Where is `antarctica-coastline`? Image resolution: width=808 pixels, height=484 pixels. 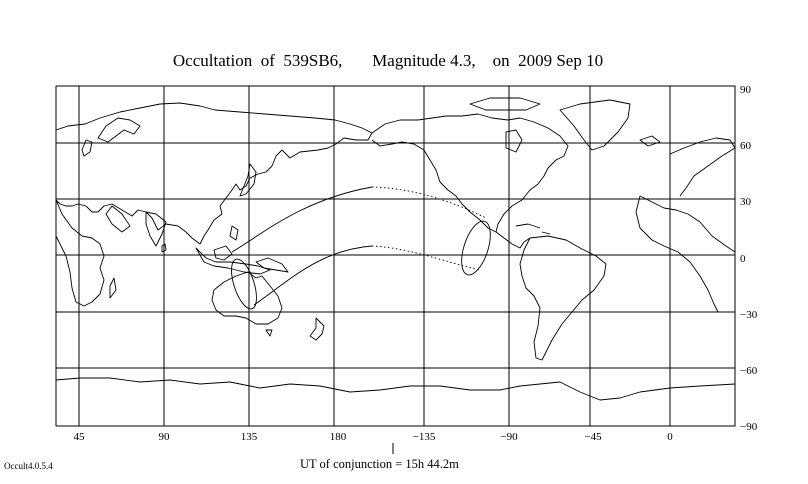
antarctica-coastline is located at coordinates (395, 389).